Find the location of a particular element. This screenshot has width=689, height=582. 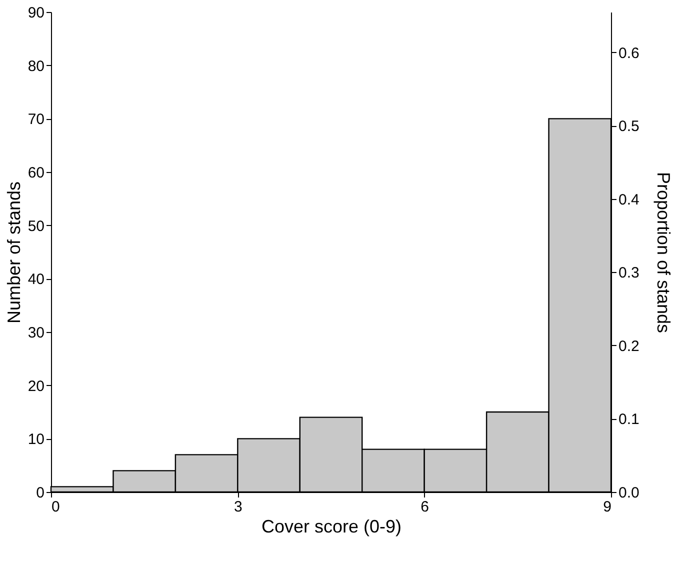

y2-tick-label: 0.3 is located at coordinates (629, 273).